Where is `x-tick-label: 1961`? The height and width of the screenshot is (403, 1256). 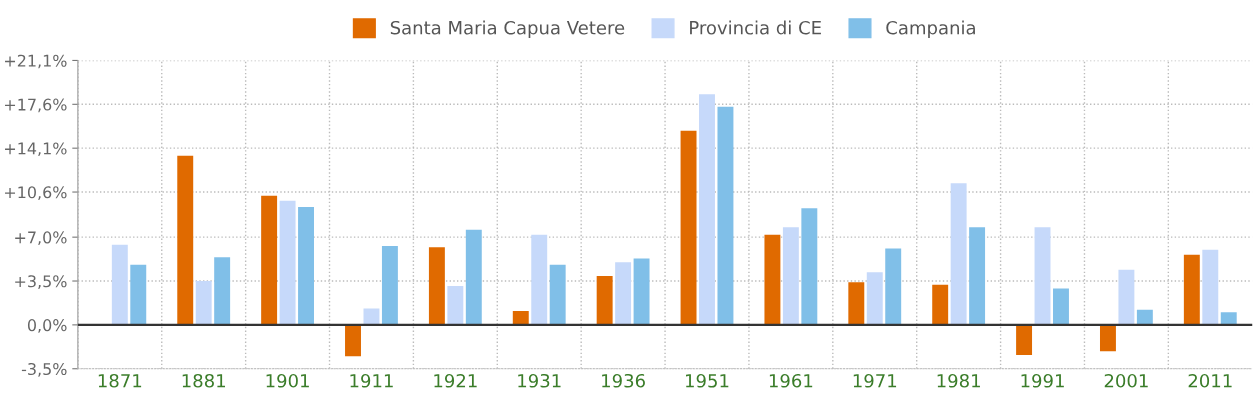
x-tick-label: 1961 is located at coordinates (791, 380).